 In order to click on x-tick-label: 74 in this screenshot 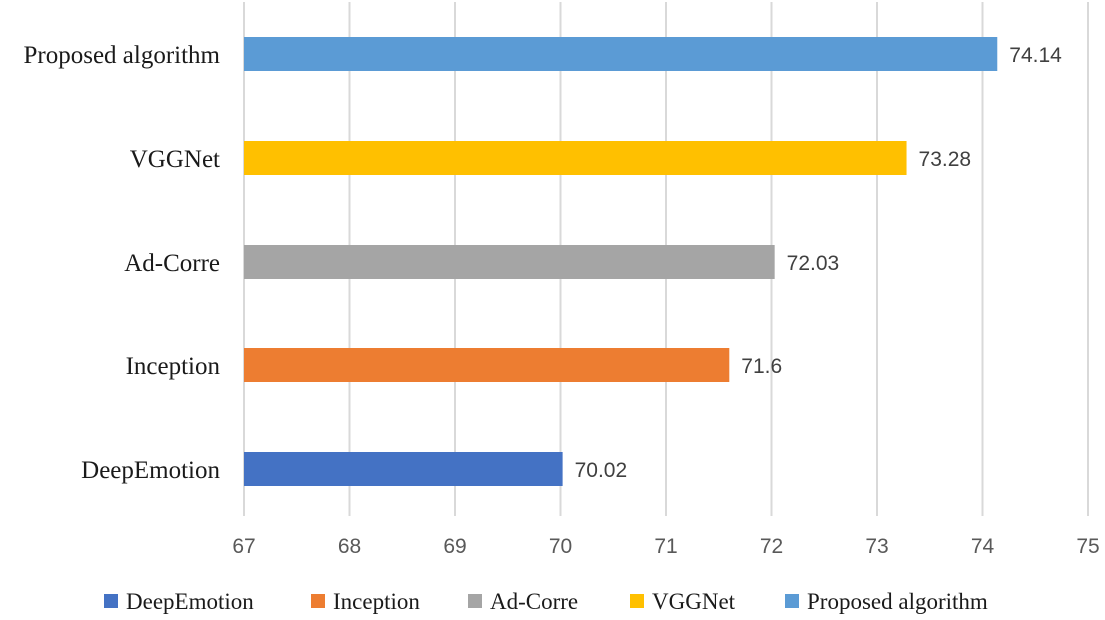, I will do `click(983, 546)`.